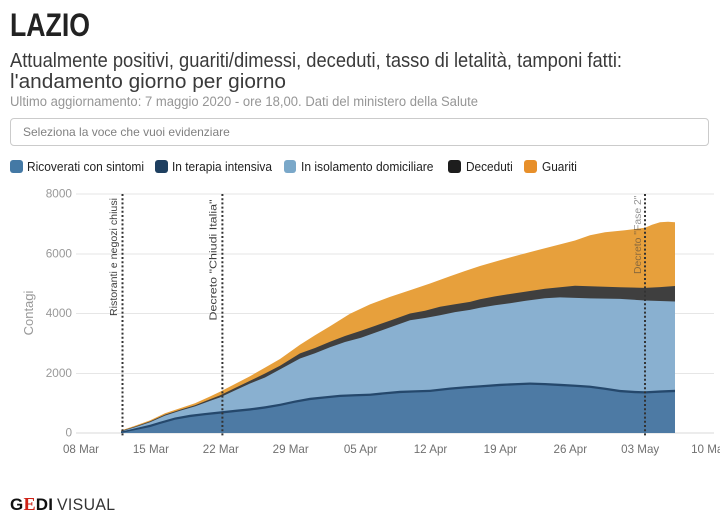 This screenshot has height=527, width=720. Describe the element at coordinates (501, 449) in the screenshot. I see `svg-text: 19 Apr` at that location.